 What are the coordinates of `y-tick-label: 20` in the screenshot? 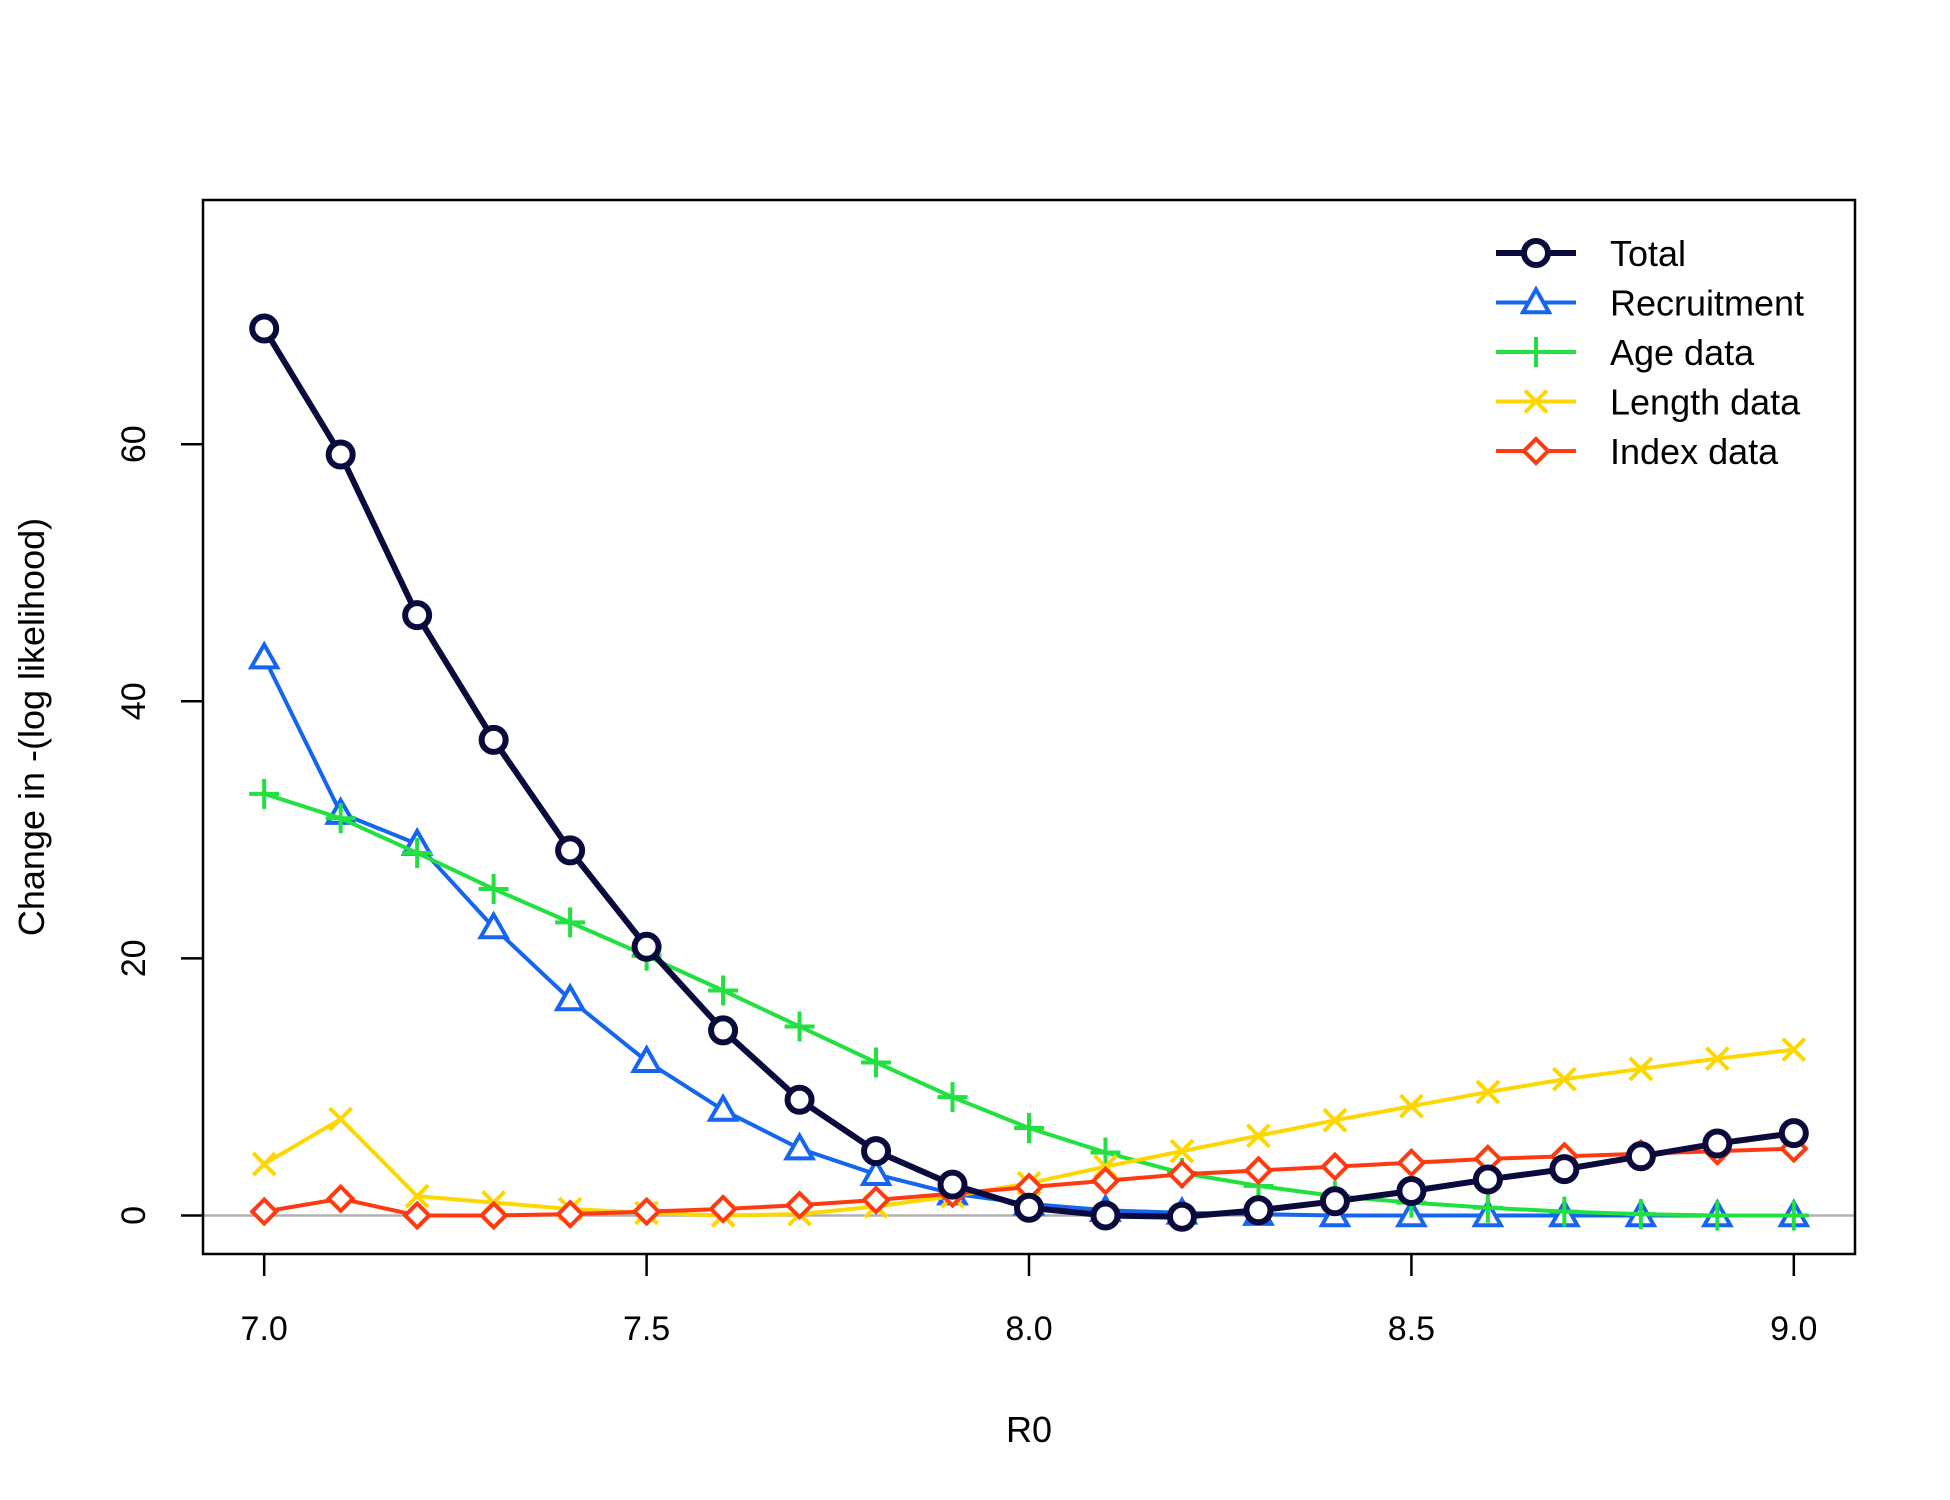 It's located at (134, 958).